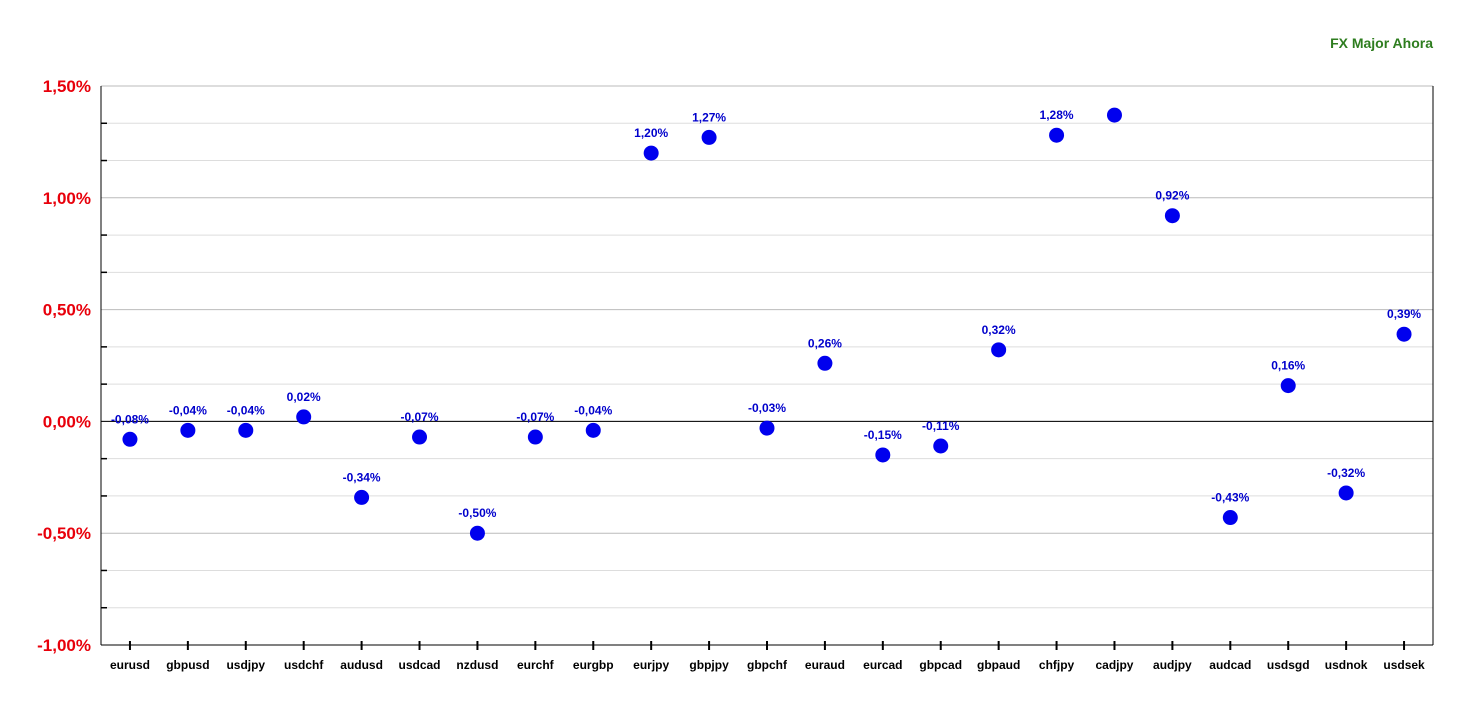  Describe the element at coordinates (130, 419) in the screenshot. I see `data-label: -0,08%` at that location.